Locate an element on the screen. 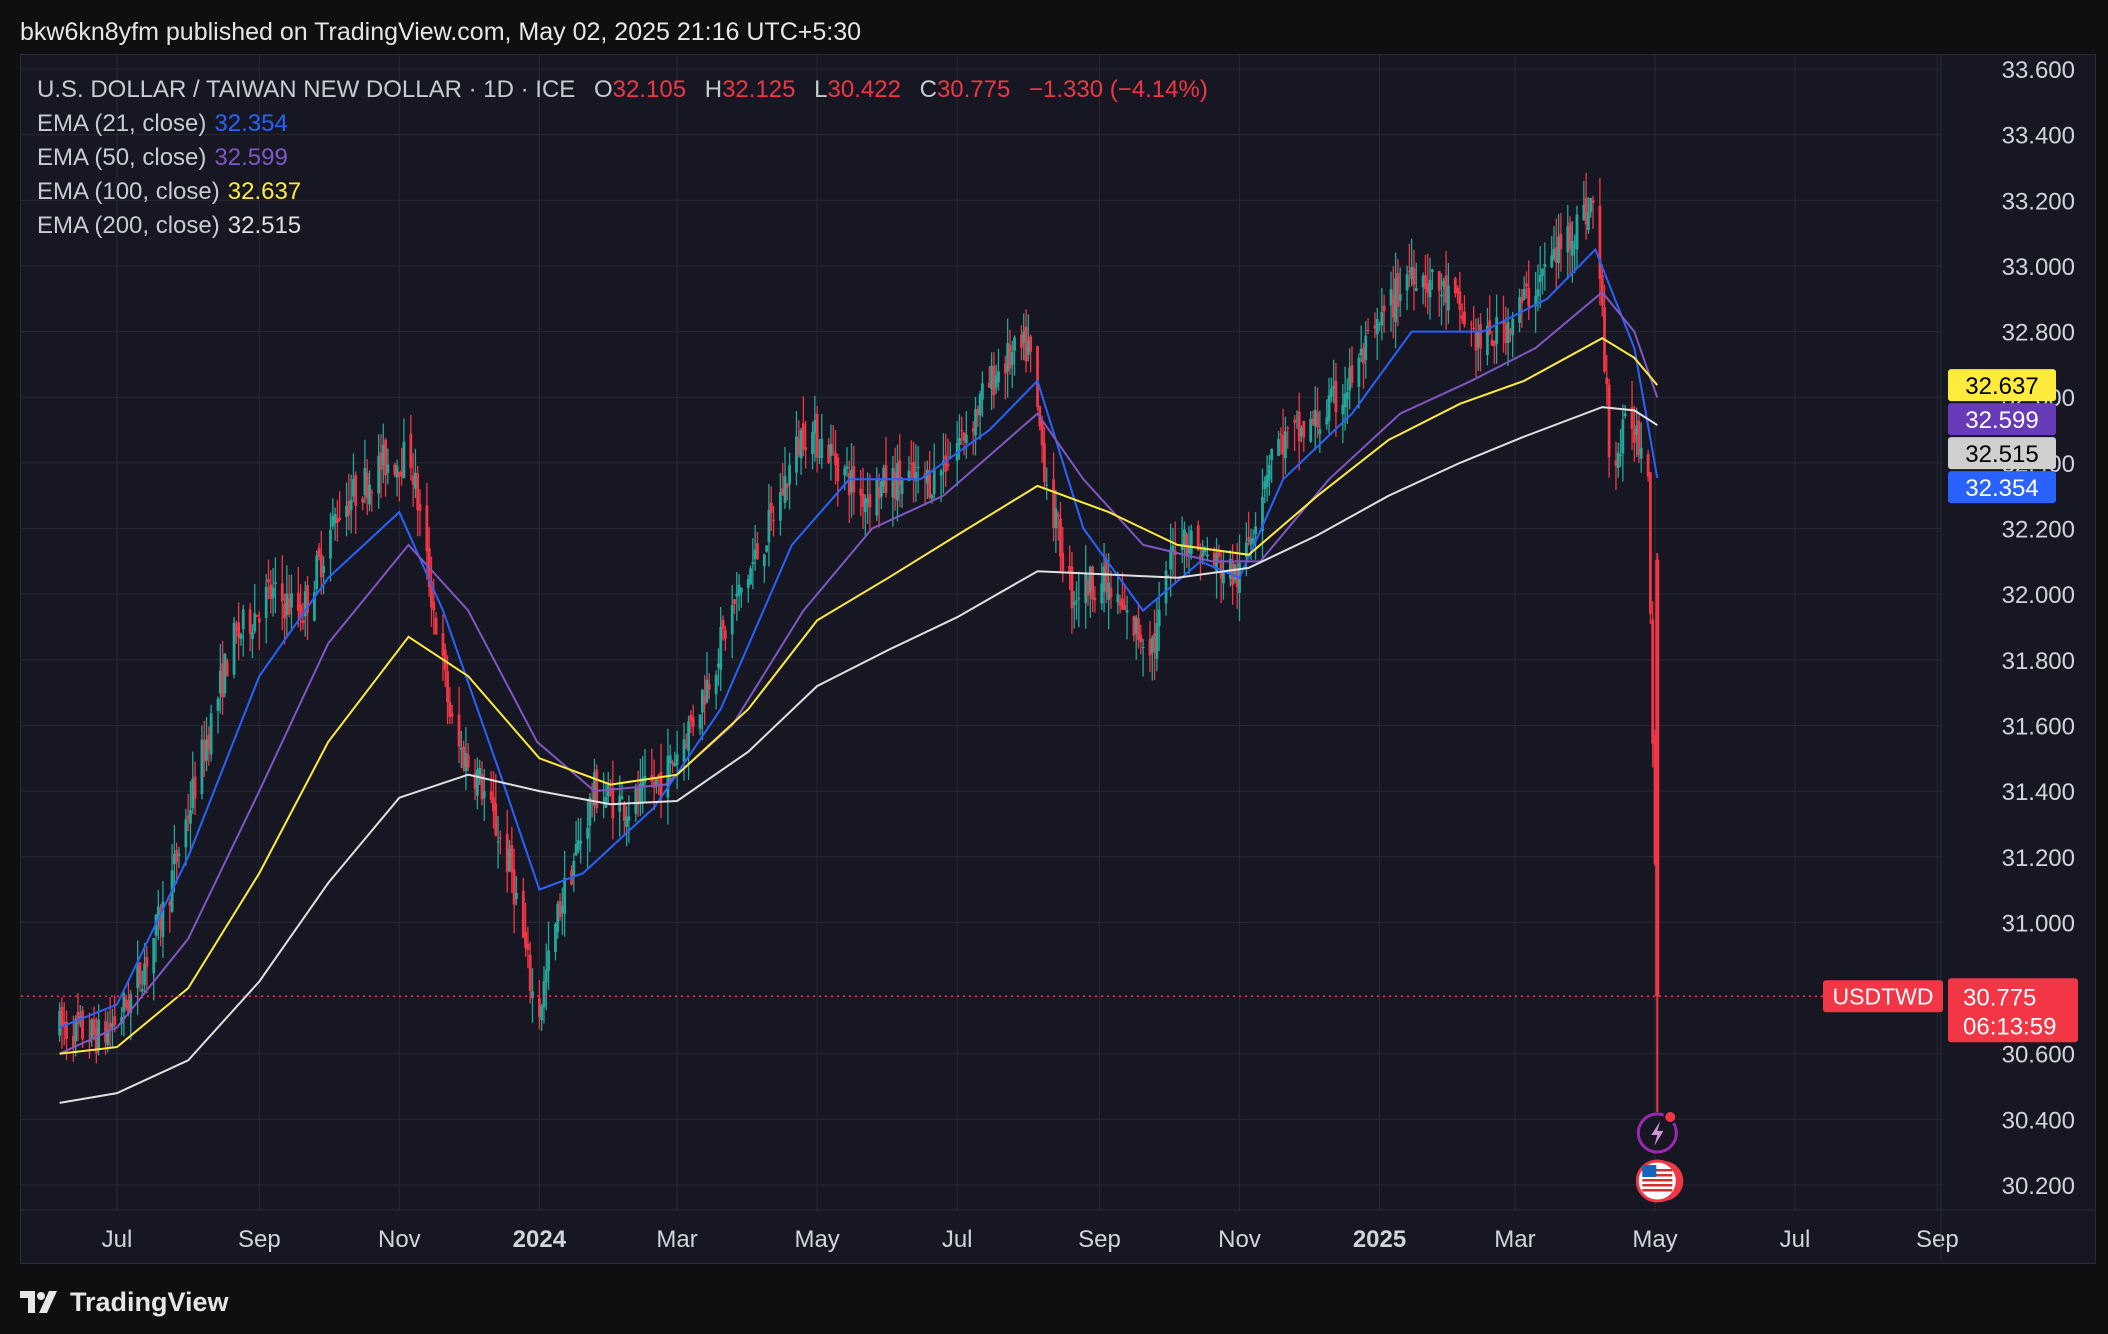  last-candle-body is located at coordinates (1657, 778).